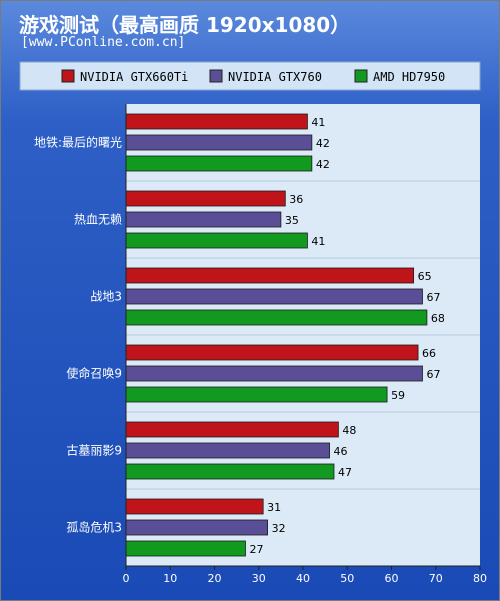  Describe the element at coordinates (296, 199) in the screenshot. I see `data-label: 36` at that location.